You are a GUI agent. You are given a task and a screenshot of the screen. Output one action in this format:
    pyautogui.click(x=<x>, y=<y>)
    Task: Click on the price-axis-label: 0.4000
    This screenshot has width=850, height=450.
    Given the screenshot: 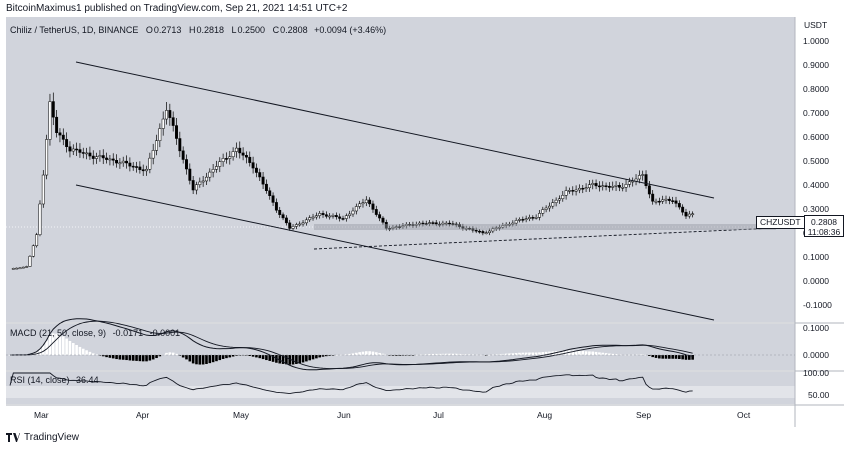 What is the action you would take?
    pyautogui.click(x=816, y=185)
    